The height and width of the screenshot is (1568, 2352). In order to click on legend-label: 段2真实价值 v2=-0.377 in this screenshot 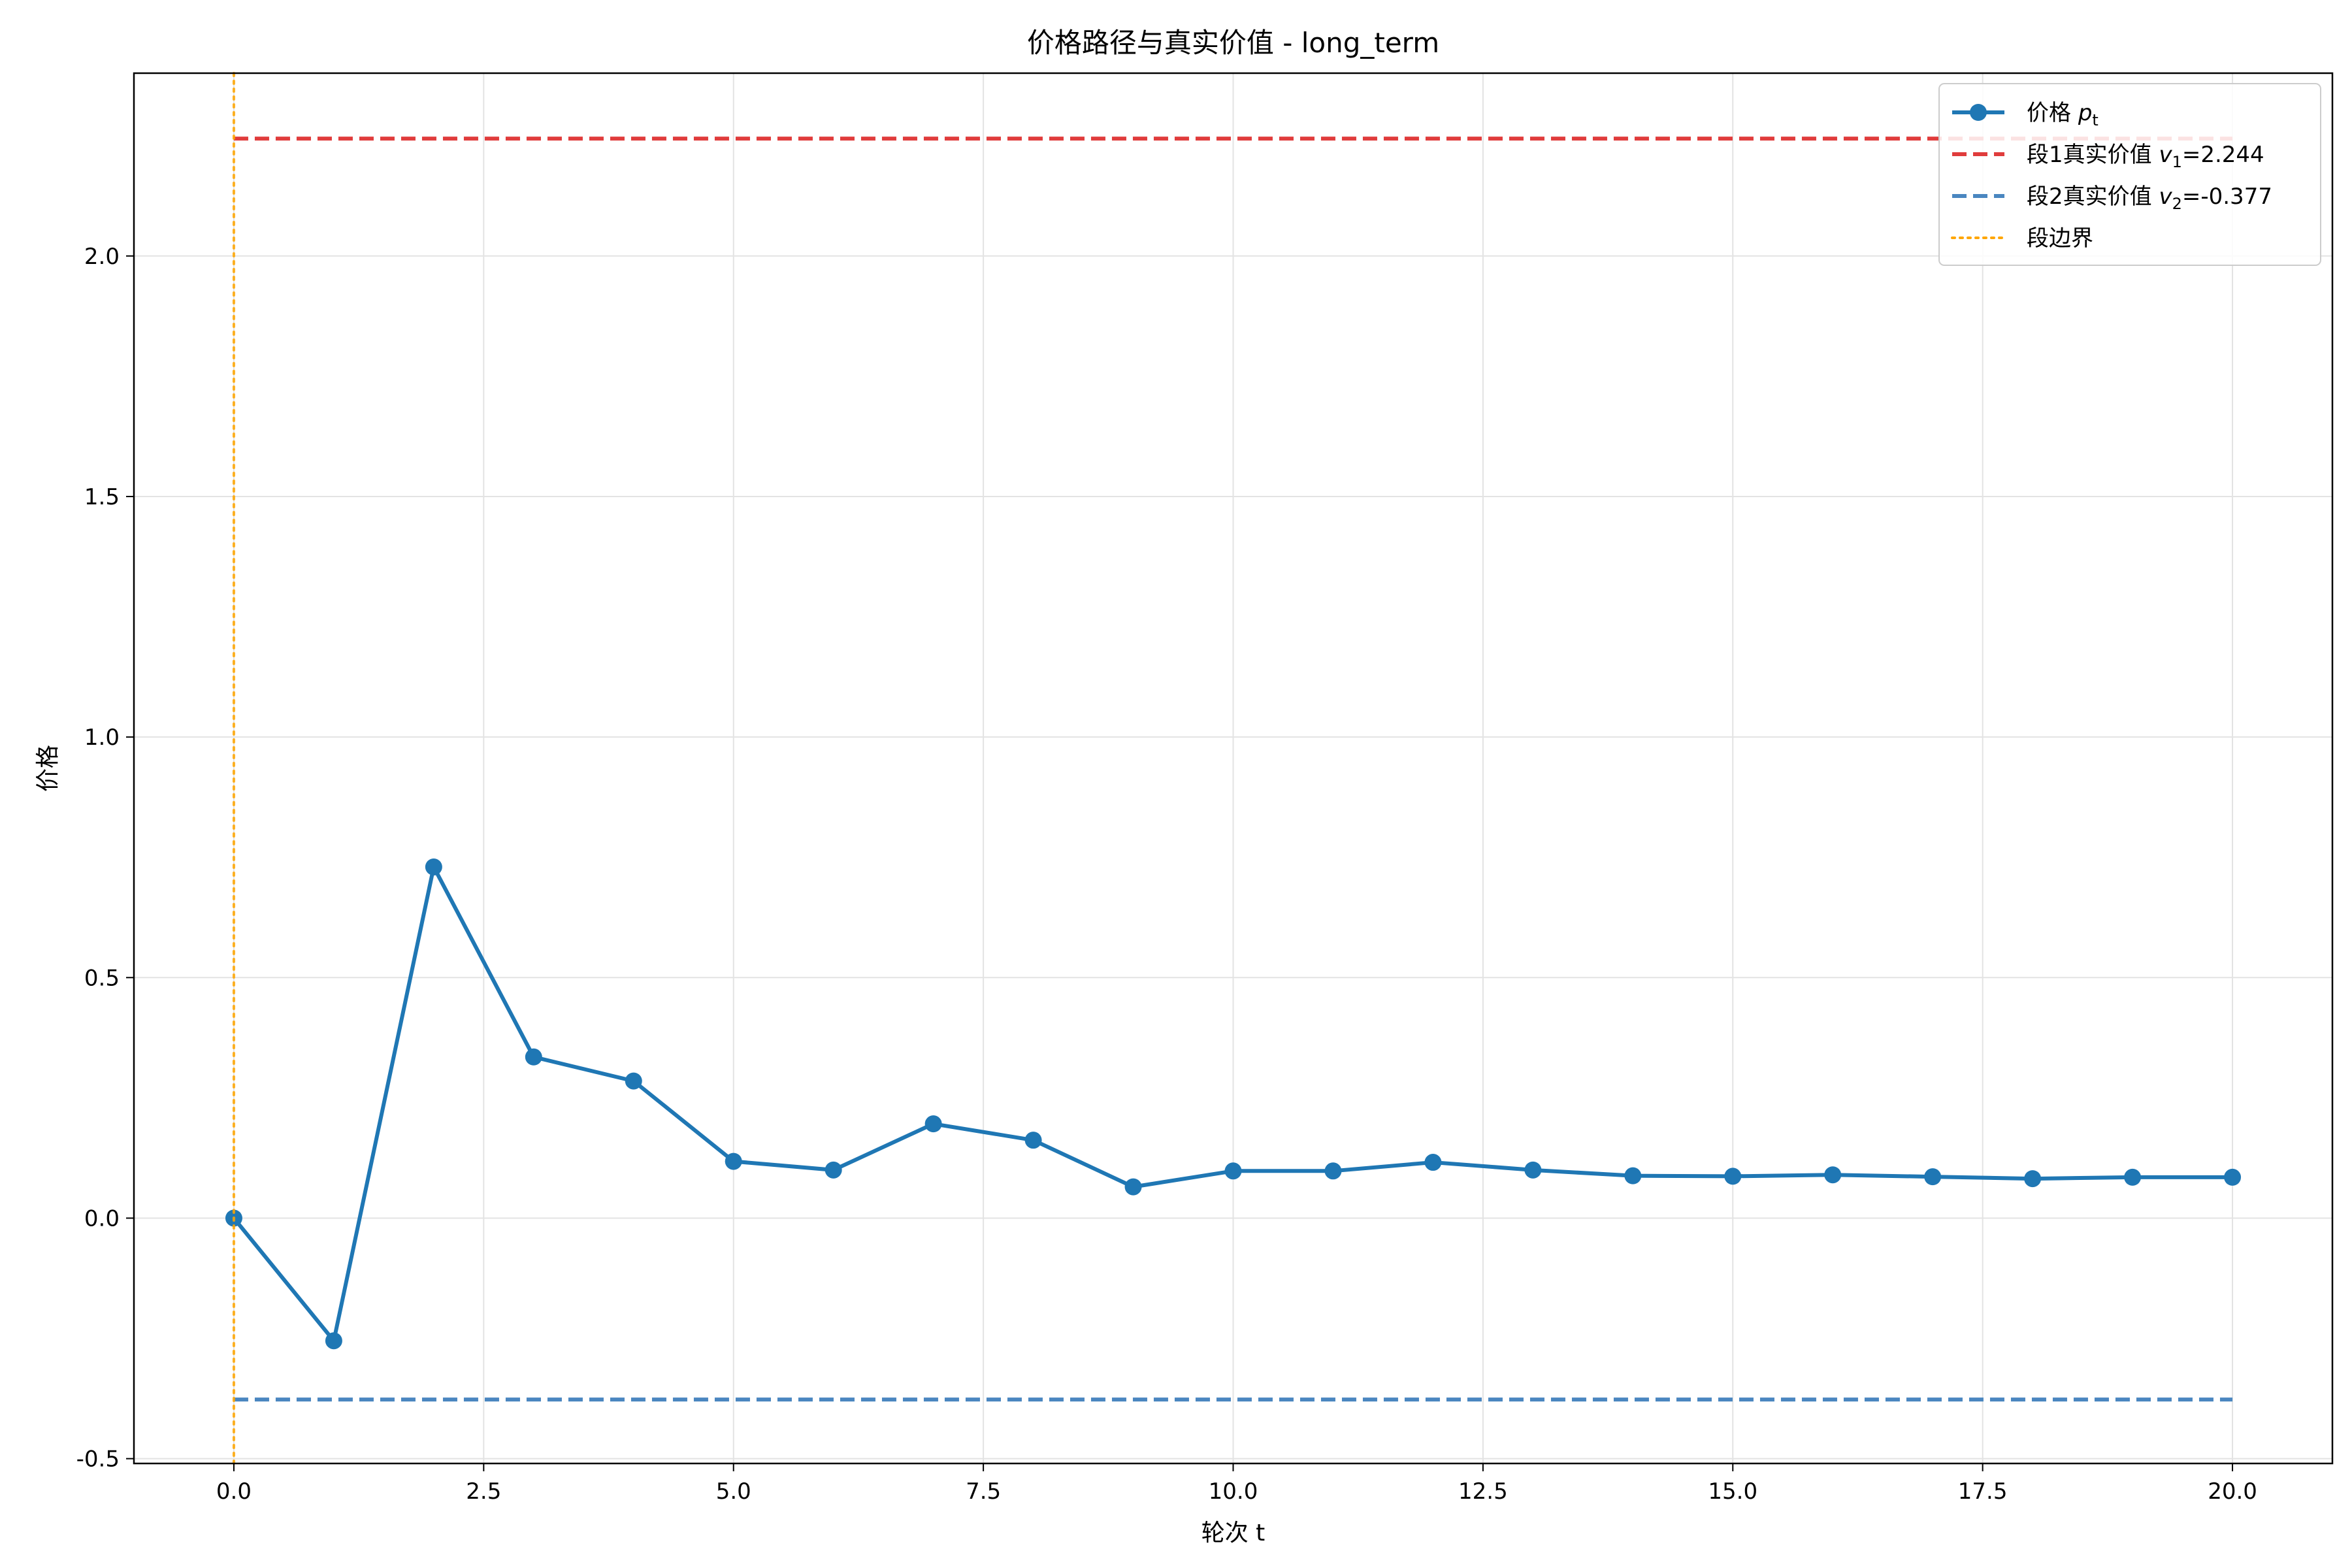, I will do `click(2149, 198)`.